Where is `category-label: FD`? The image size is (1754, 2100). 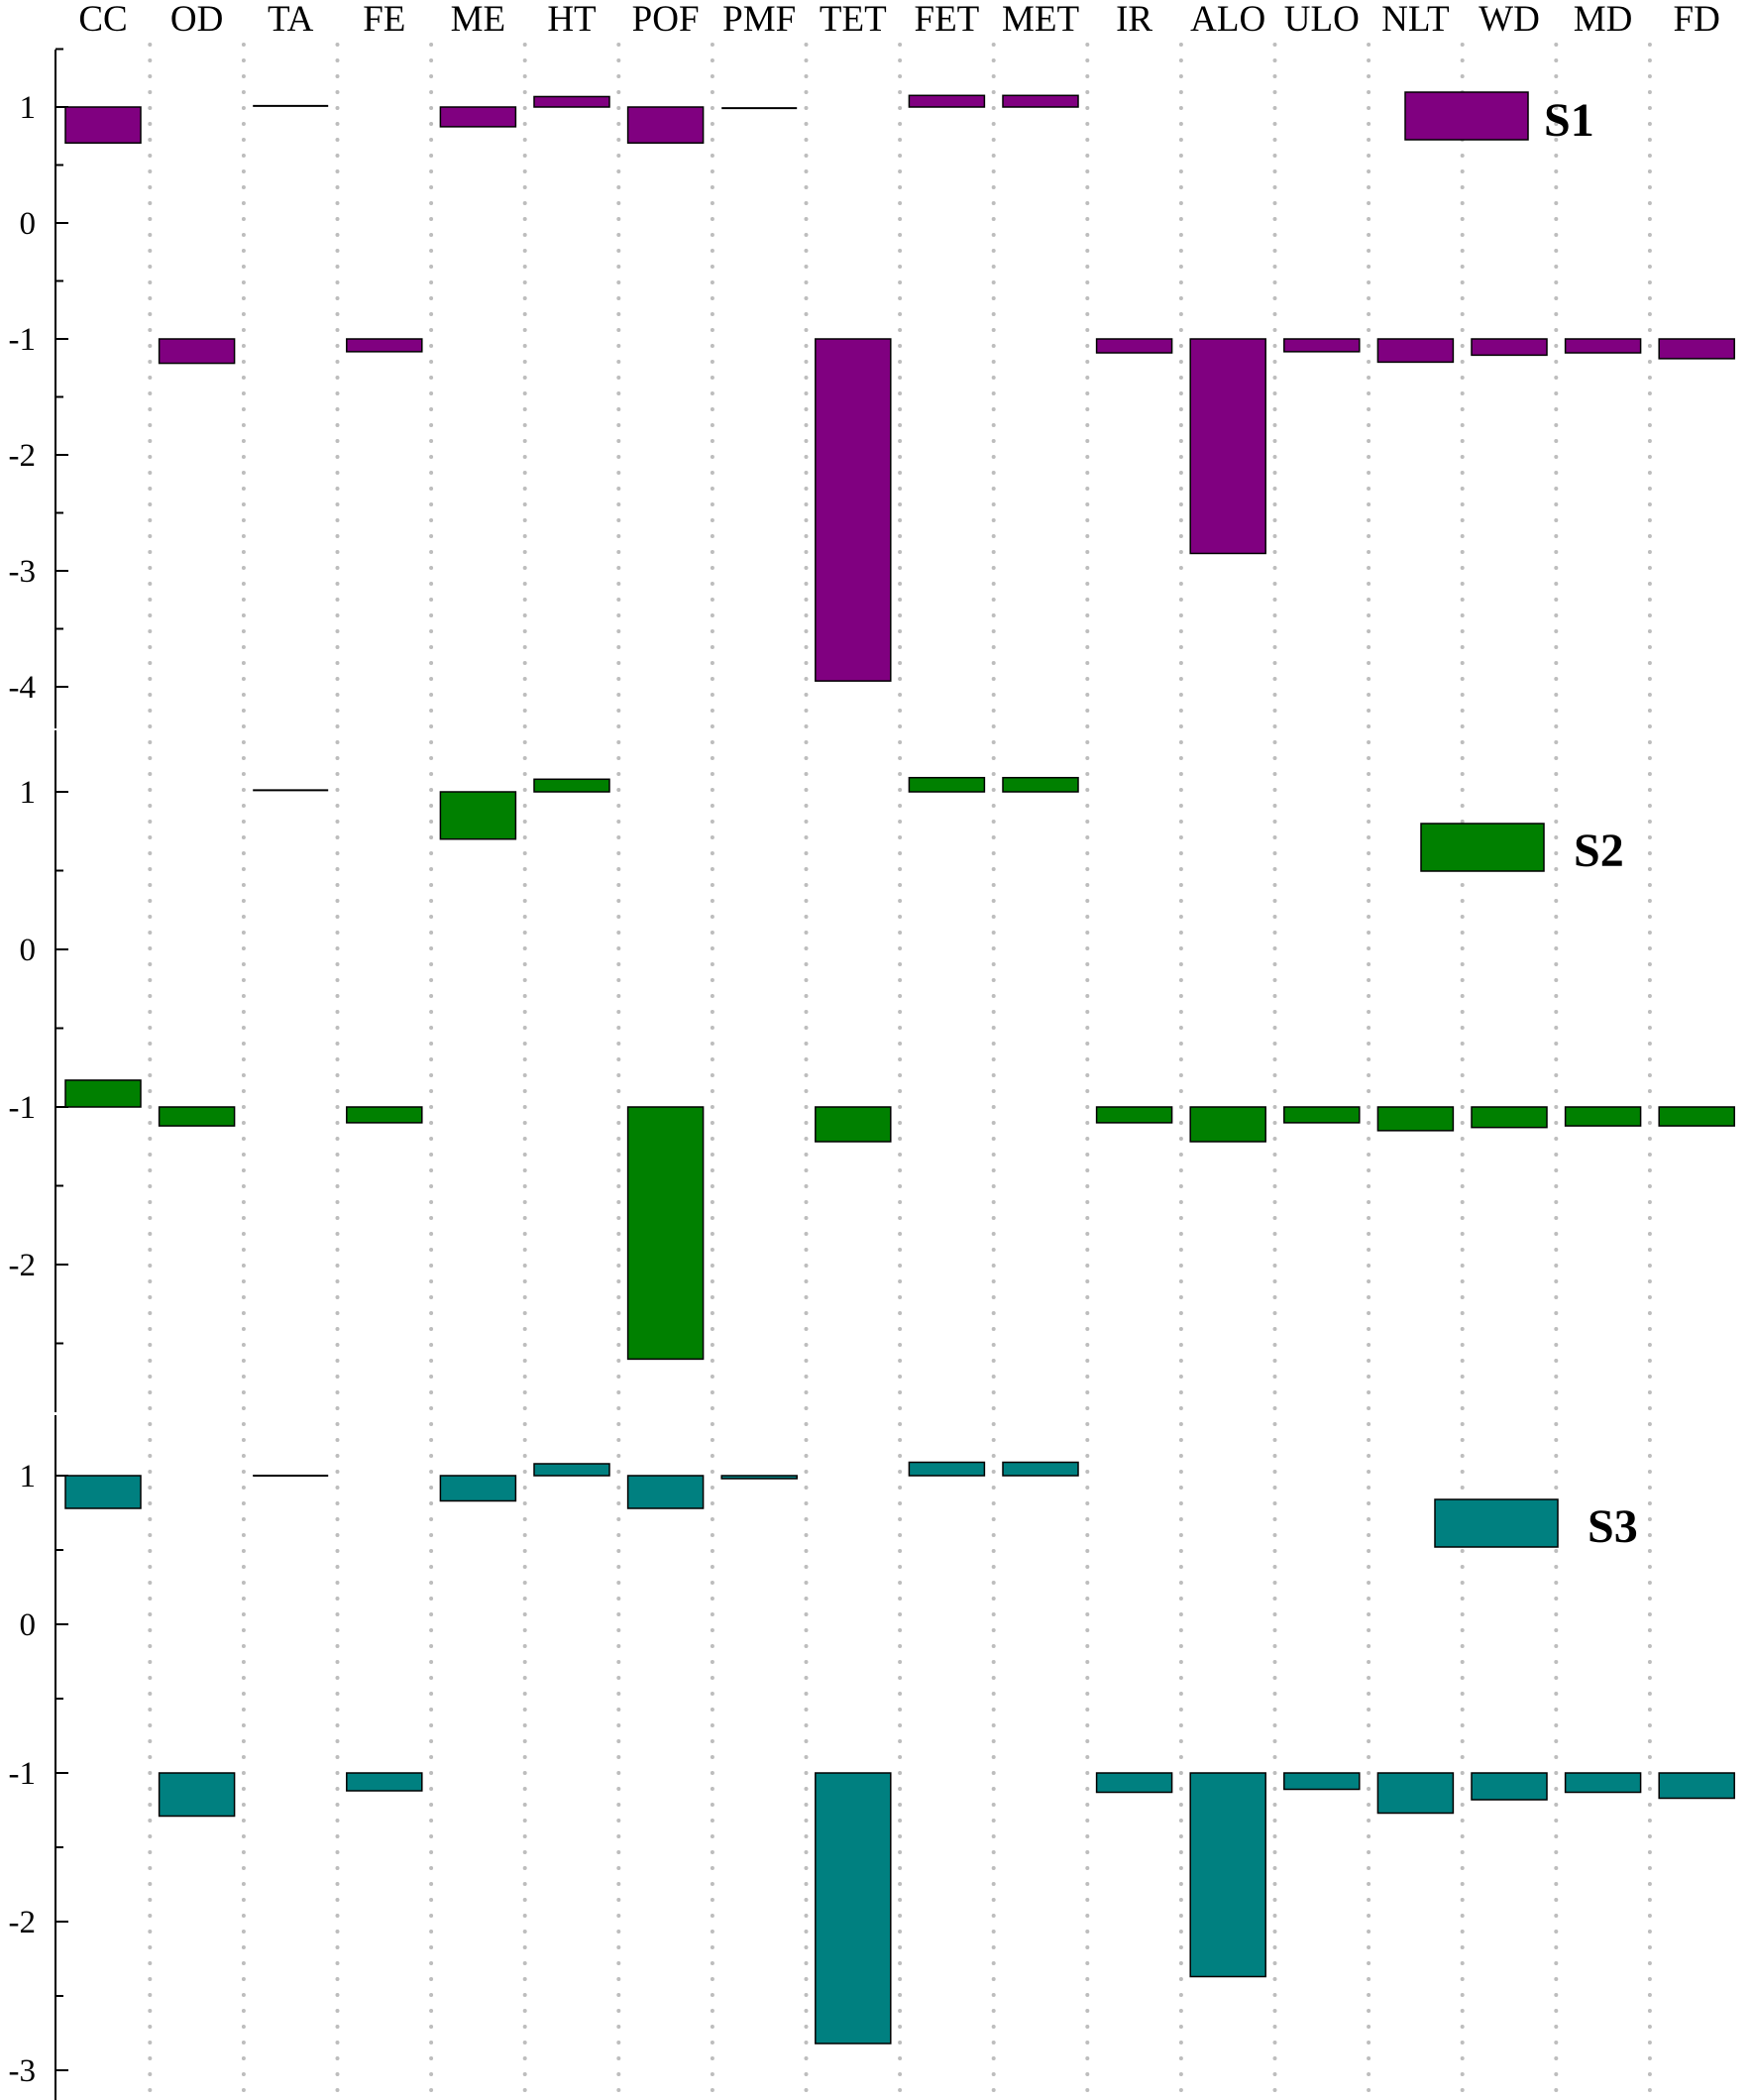 category-label: FD is located at coordinates (1697, 20).